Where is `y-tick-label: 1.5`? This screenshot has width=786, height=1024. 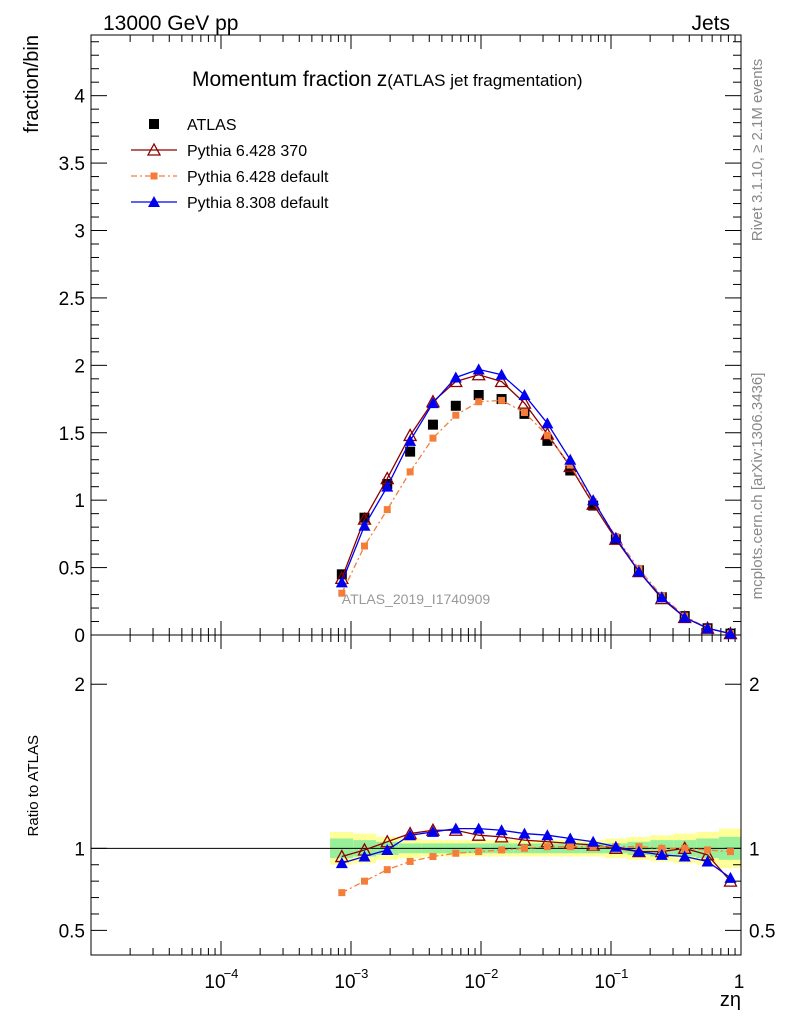
y-tick-label: 1.5 is located at coordinates (72, 434).